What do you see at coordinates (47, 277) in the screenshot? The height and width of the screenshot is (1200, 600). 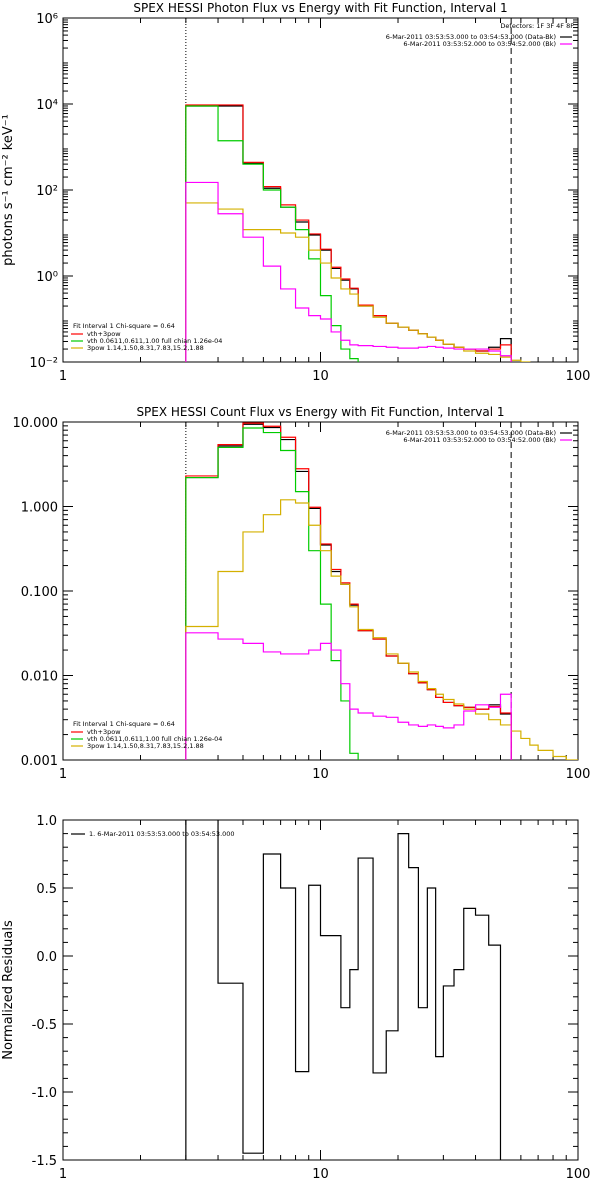 I see `y-tick-label: 10⁰` at bounding box center [47, 277].